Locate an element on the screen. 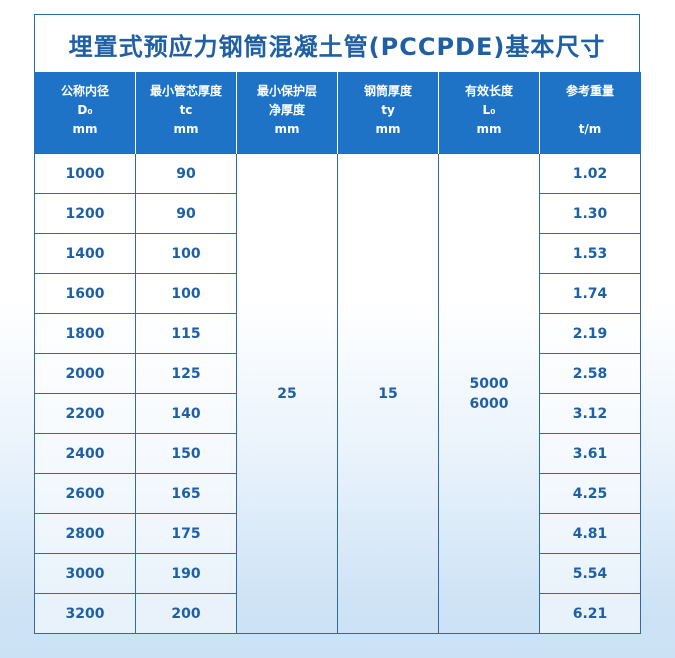 The height and width of the screenshot is (658, 675). header-nominal-diameter: 公称内径 D₀ mm is located at coordinates (85, 113).